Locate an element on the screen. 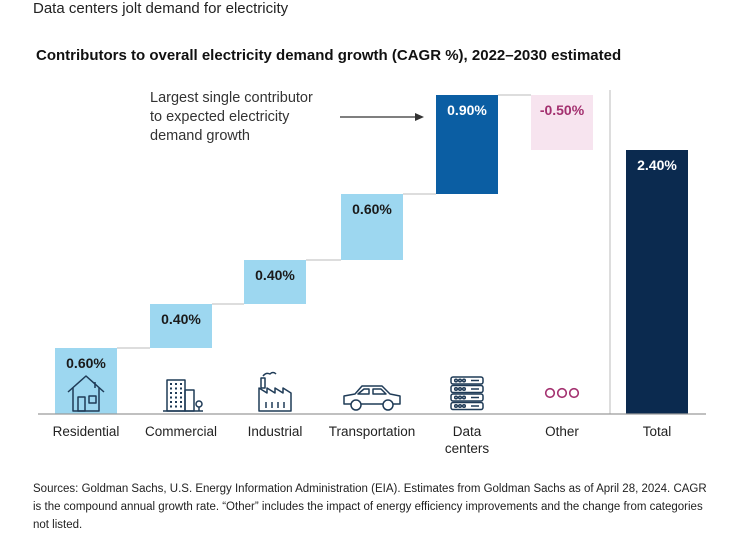 The height and width of the screenshot is (541, 730). tick-label-industrial: Industrial is located at coordinates (275, 431).